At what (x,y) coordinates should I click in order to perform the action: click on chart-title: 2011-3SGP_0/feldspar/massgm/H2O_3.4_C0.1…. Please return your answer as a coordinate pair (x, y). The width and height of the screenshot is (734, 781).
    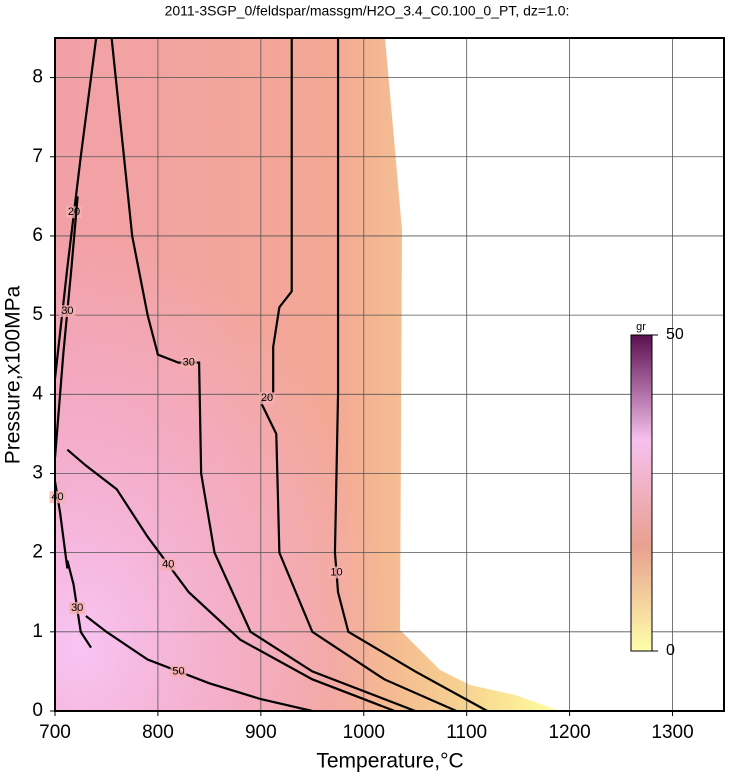
    Looking at the image, I should click on (367, 11).